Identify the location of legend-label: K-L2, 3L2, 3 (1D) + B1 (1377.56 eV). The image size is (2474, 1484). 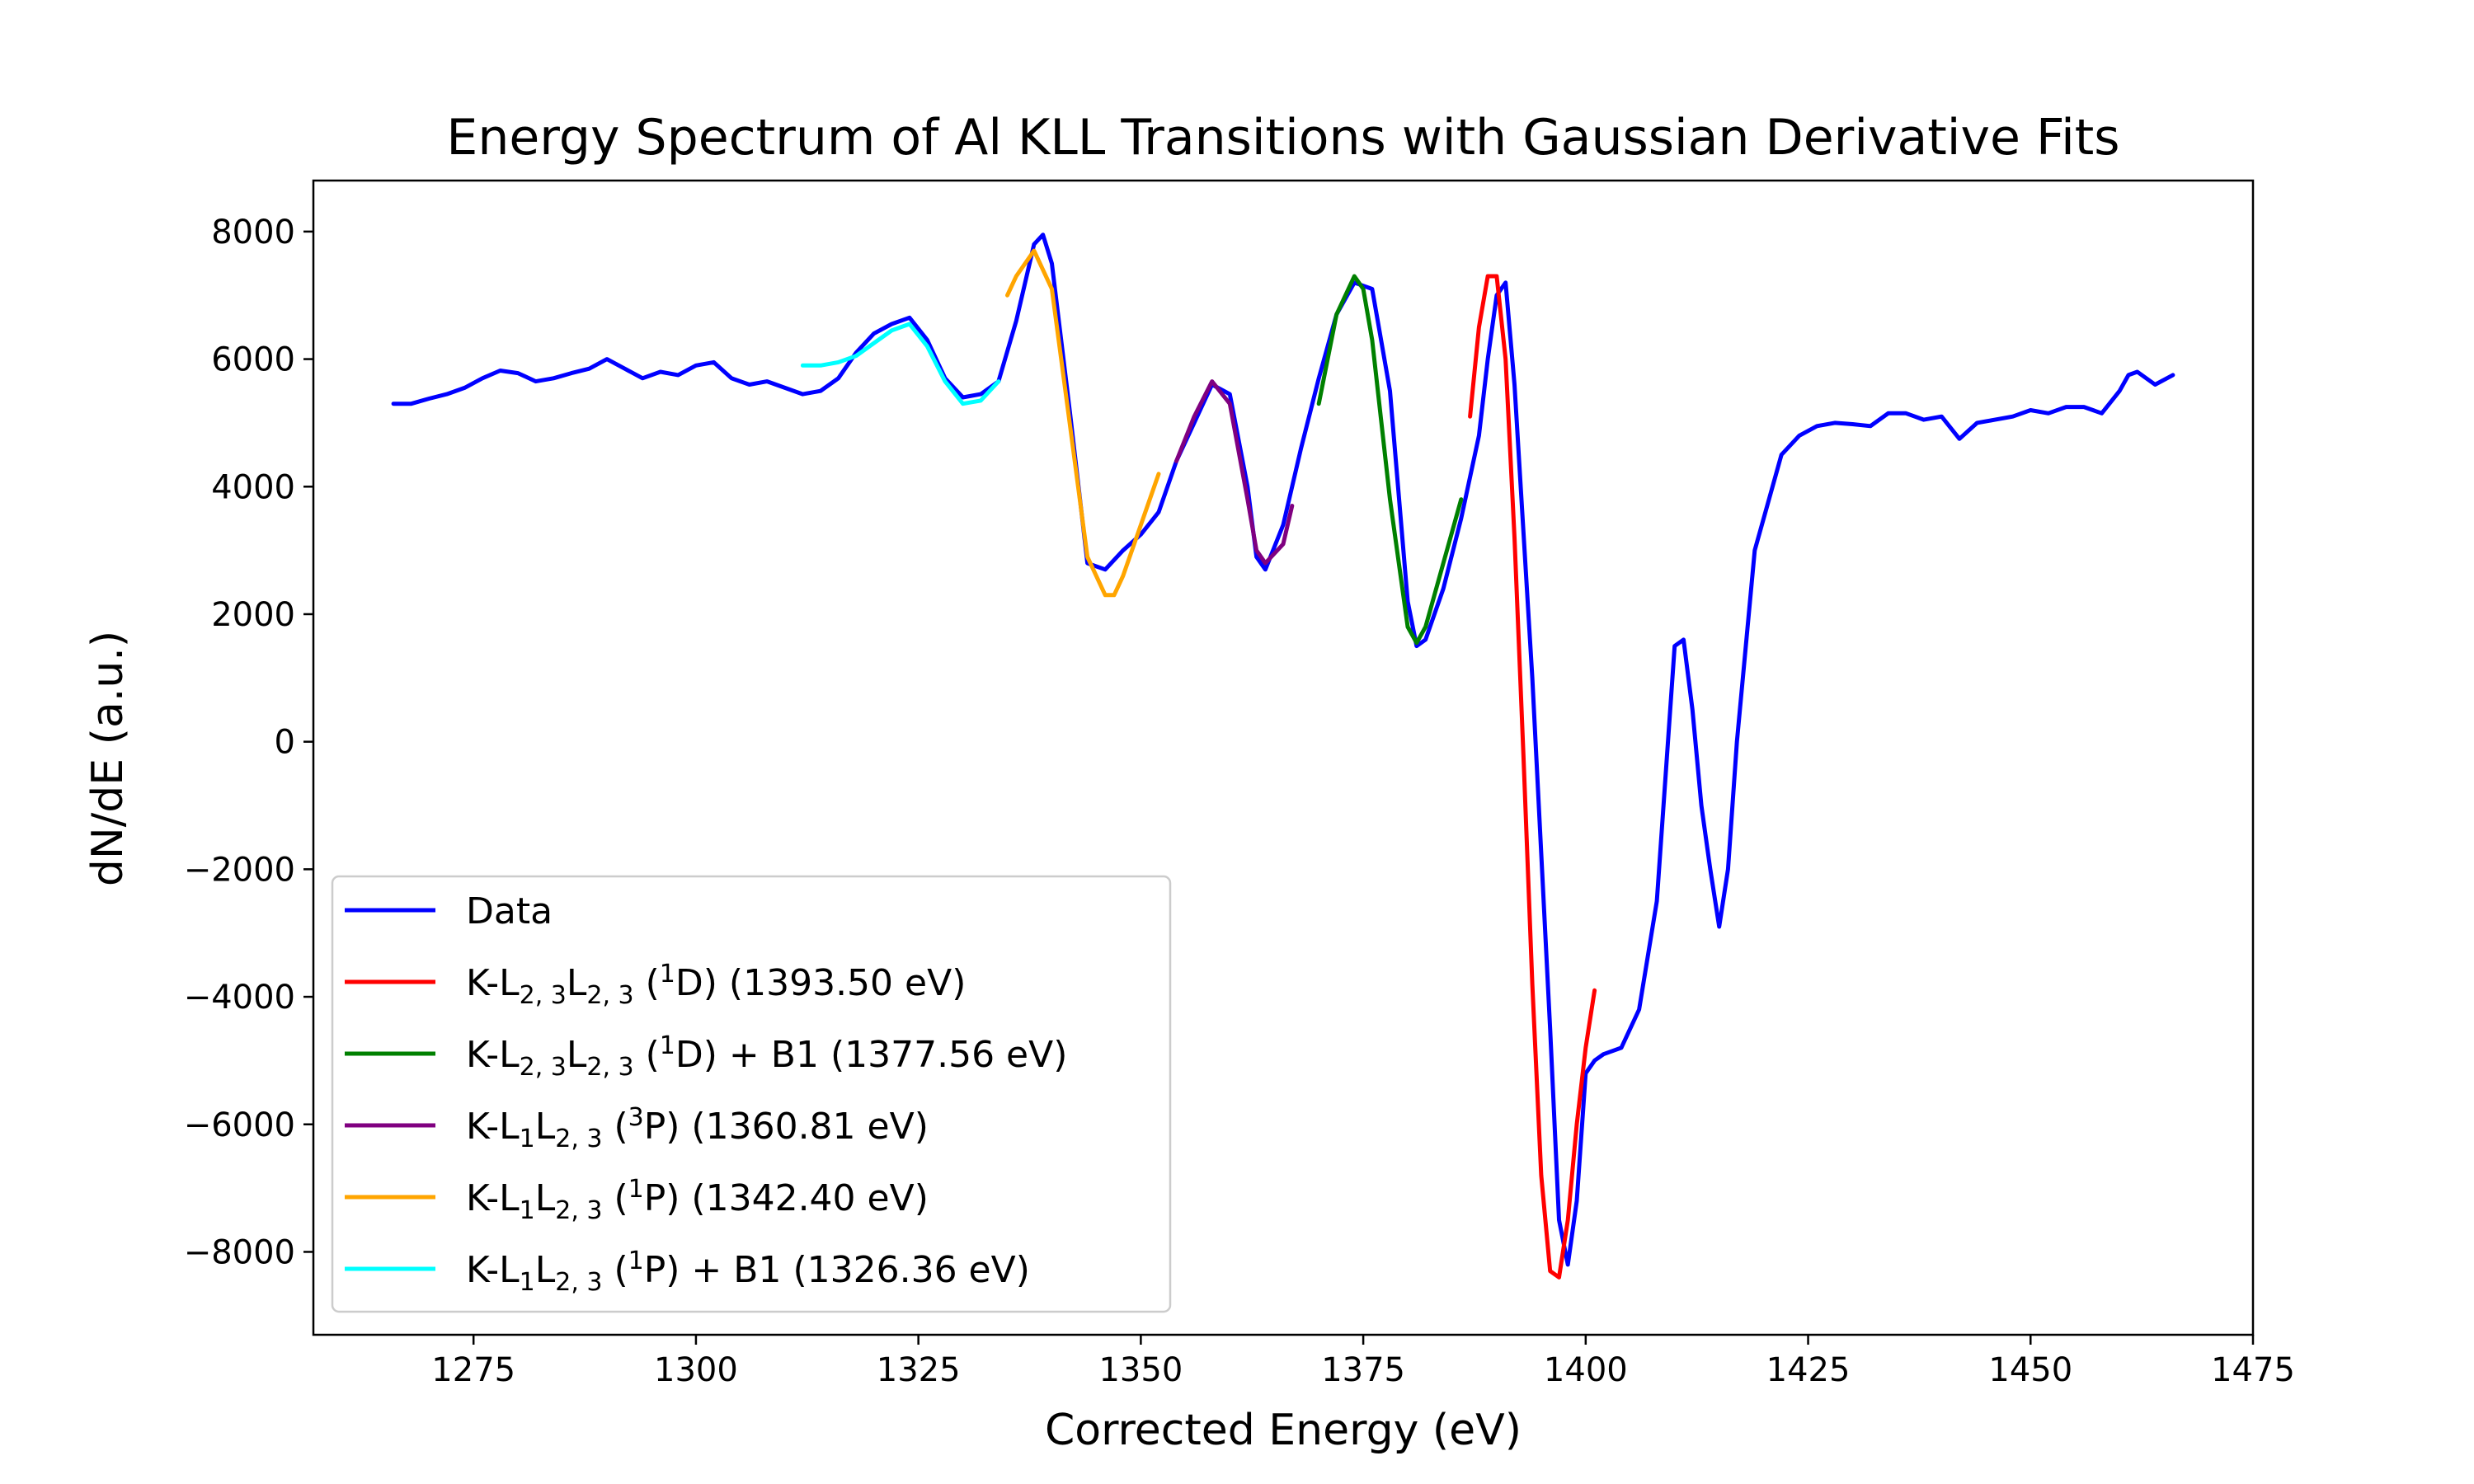
(766, 1056).